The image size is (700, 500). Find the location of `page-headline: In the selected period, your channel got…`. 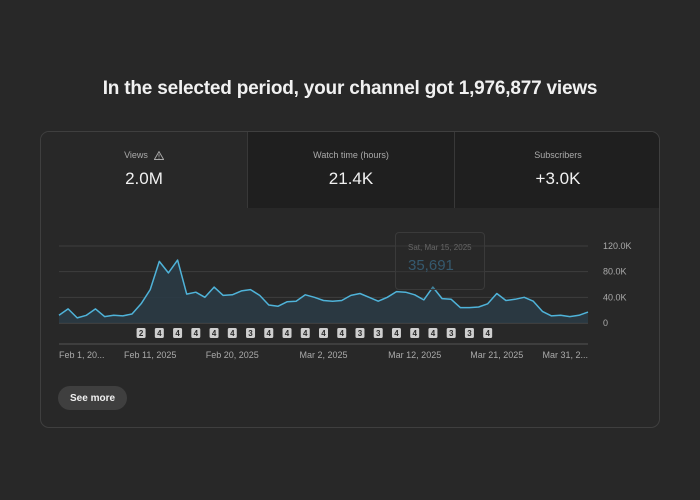

page-headline: In the selected period, your channel got… is located at coordinates (350, 88).